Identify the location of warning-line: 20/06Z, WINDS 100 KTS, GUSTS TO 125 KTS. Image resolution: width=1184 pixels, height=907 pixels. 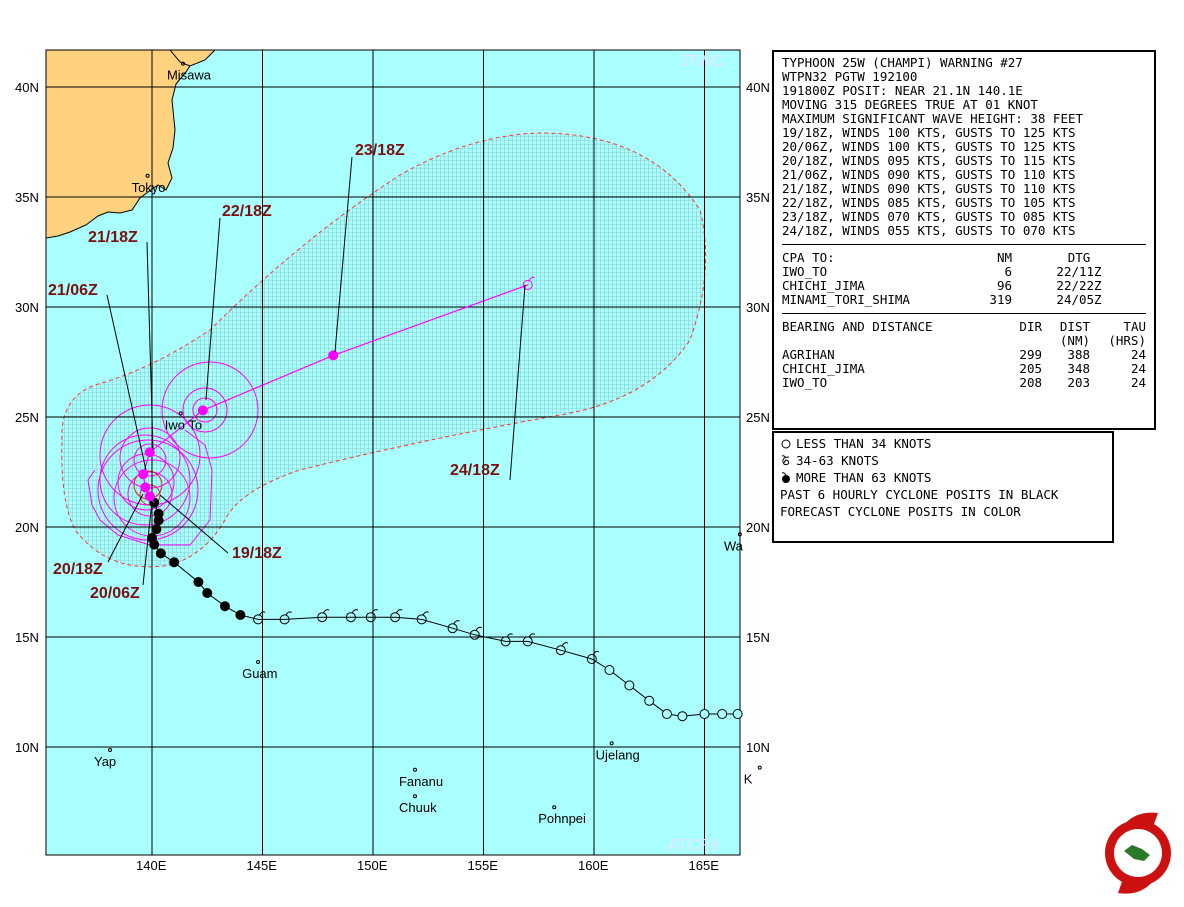
(929, 146).